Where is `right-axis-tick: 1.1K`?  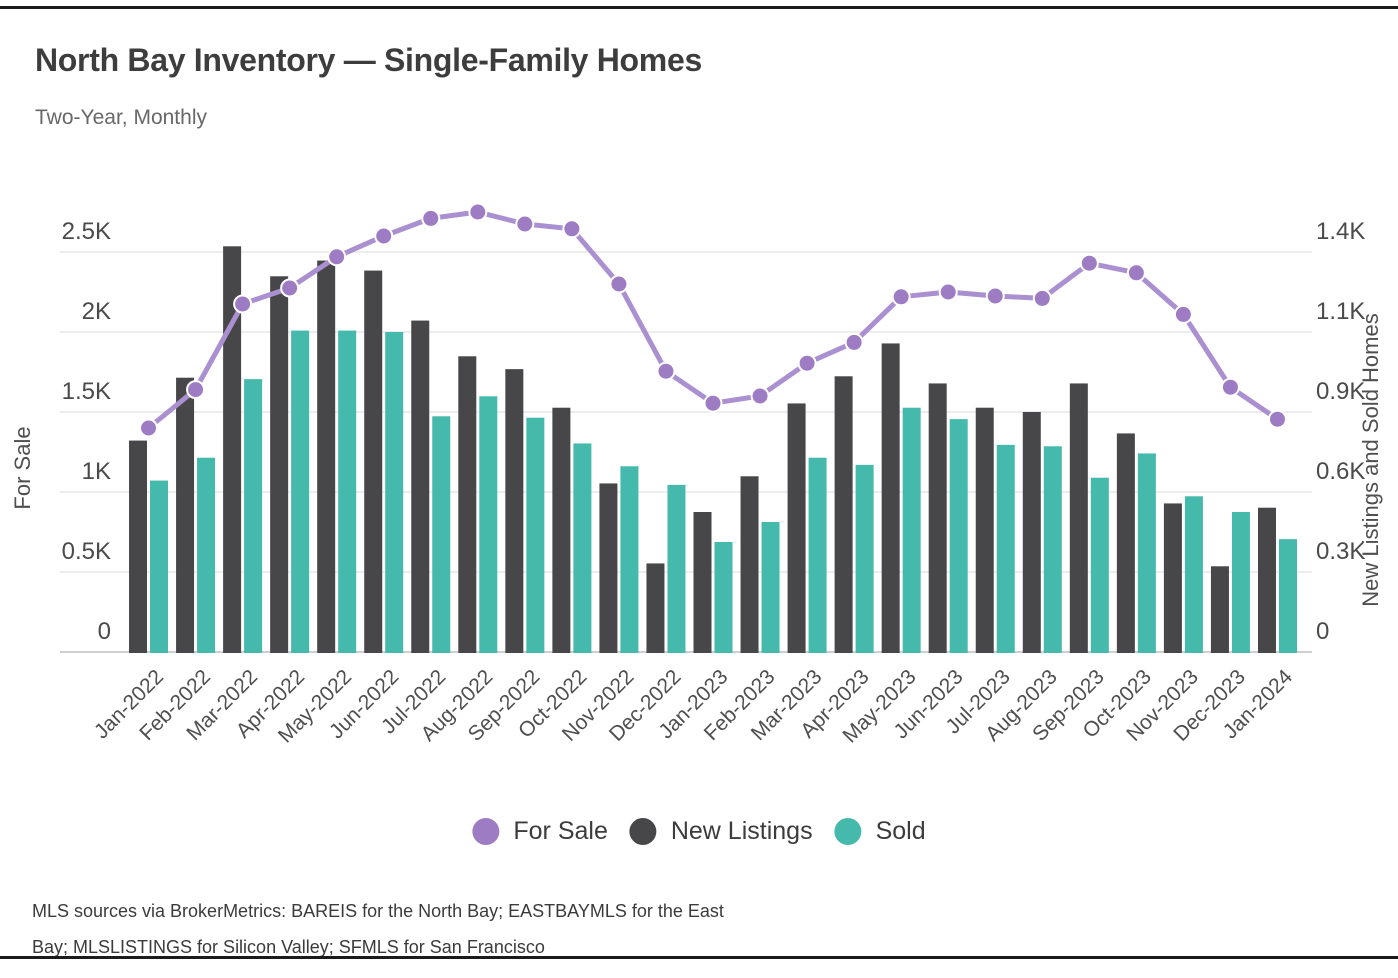 right-axis-tick: 1.1K is located at coordinates (1340, 311).